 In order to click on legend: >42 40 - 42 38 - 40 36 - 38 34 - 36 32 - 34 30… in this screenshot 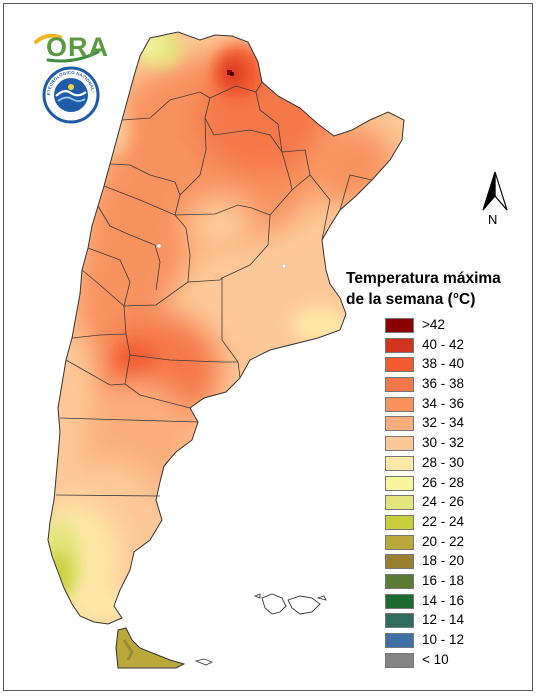, I will do `click(455, 493)`.